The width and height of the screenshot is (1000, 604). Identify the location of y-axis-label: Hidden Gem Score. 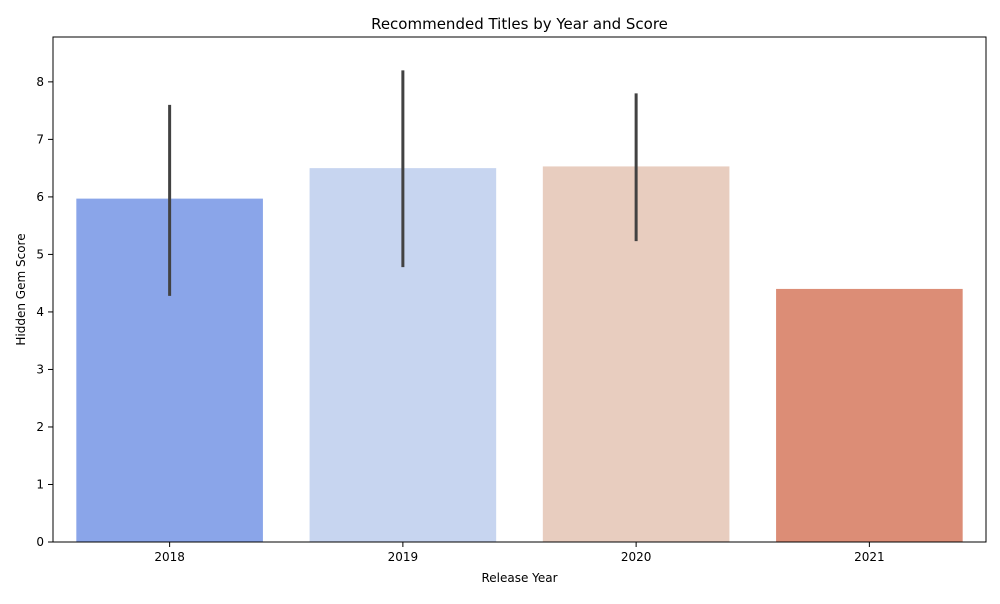
(21, 289).